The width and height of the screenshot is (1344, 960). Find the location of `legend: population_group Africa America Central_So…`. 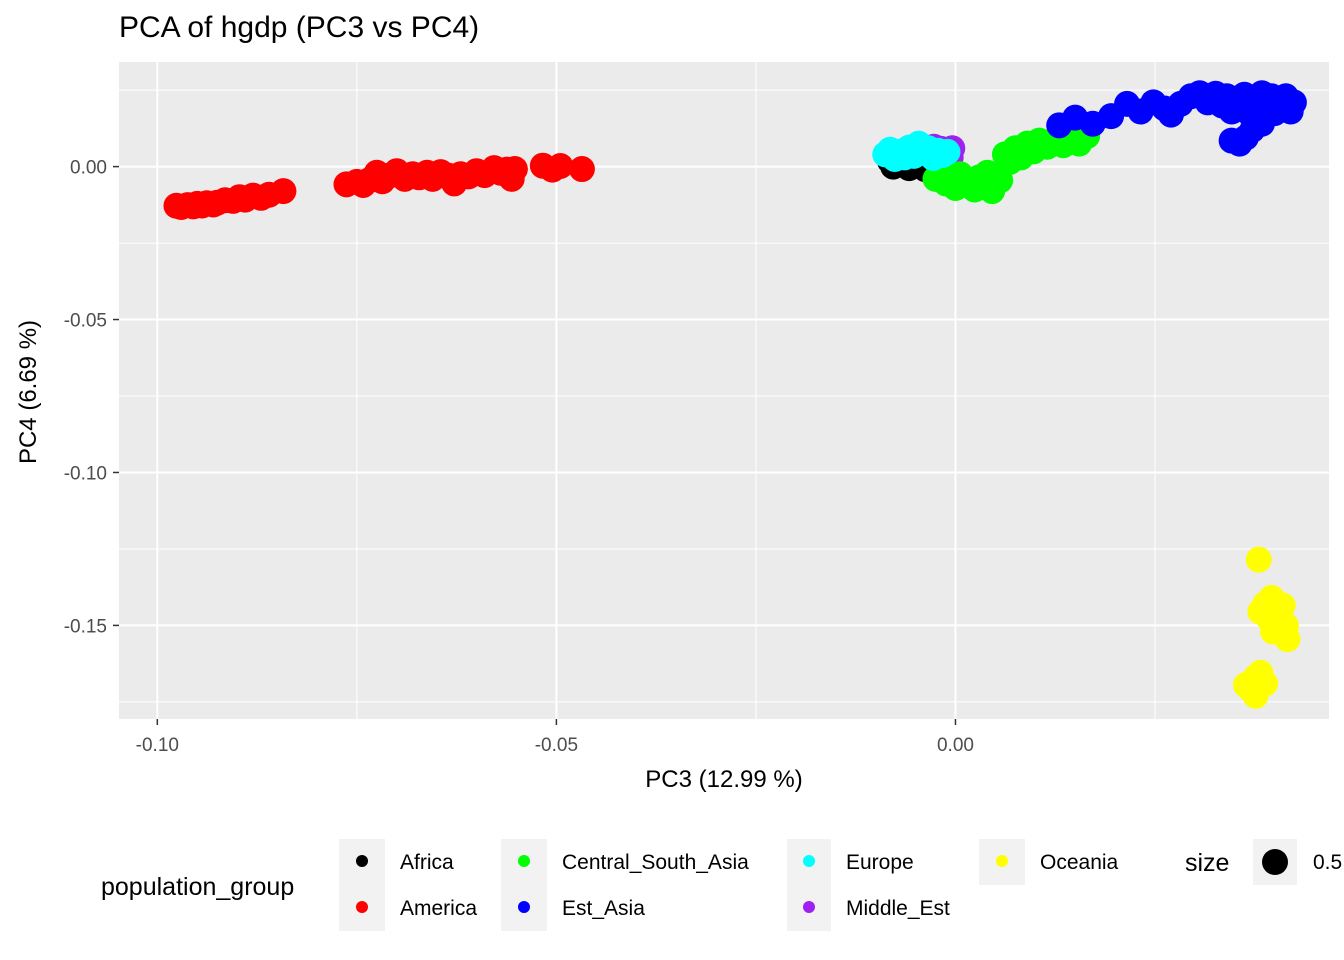

legend: population_group Africa America Central_So… is located at coordinates (721, 885).